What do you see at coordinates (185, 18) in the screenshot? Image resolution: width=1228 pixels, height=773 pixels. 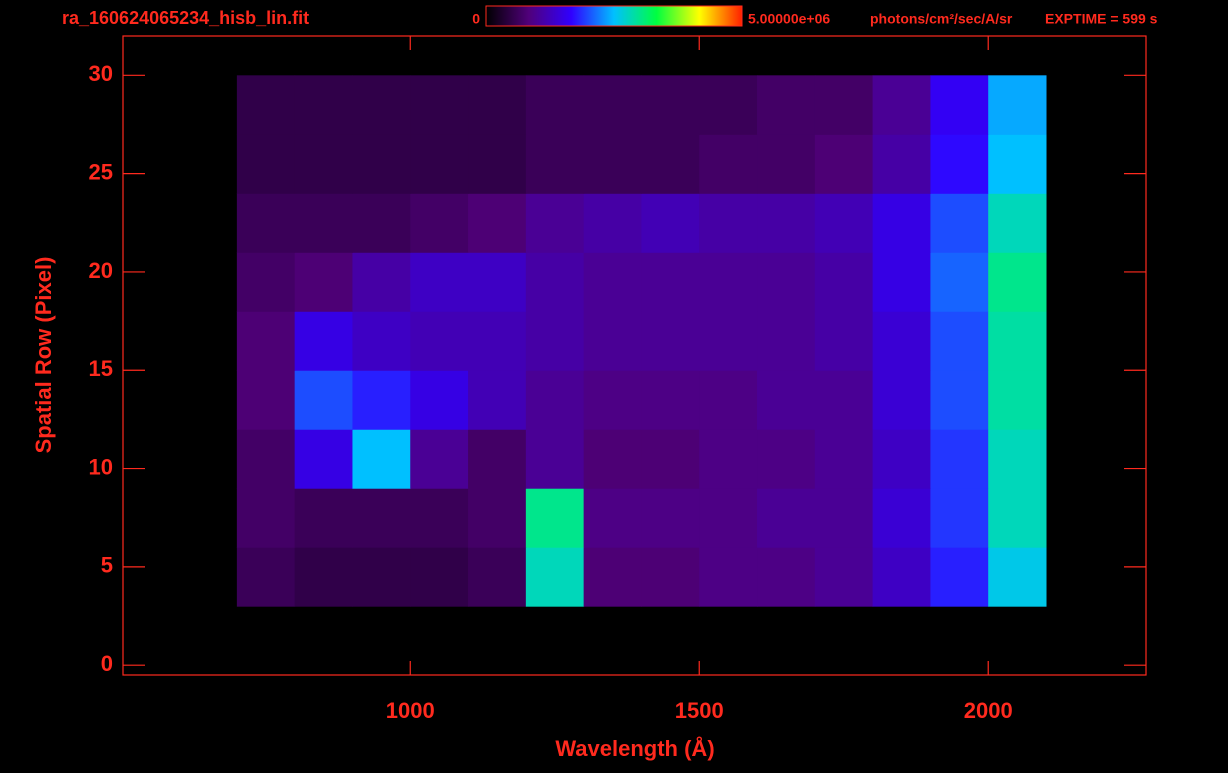 I see `chart-title: ra_160624065234_hisb_lin.fit` at bounding box center [185, 18].